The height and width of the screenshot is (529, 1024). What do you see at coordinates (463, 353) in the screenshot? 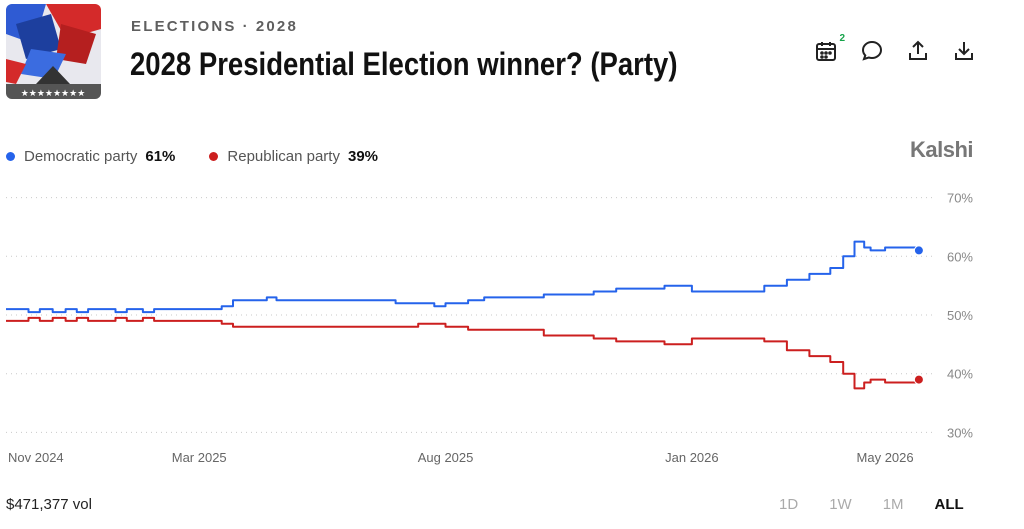
I see `series-line-republican` at bounding box center [463, 353].